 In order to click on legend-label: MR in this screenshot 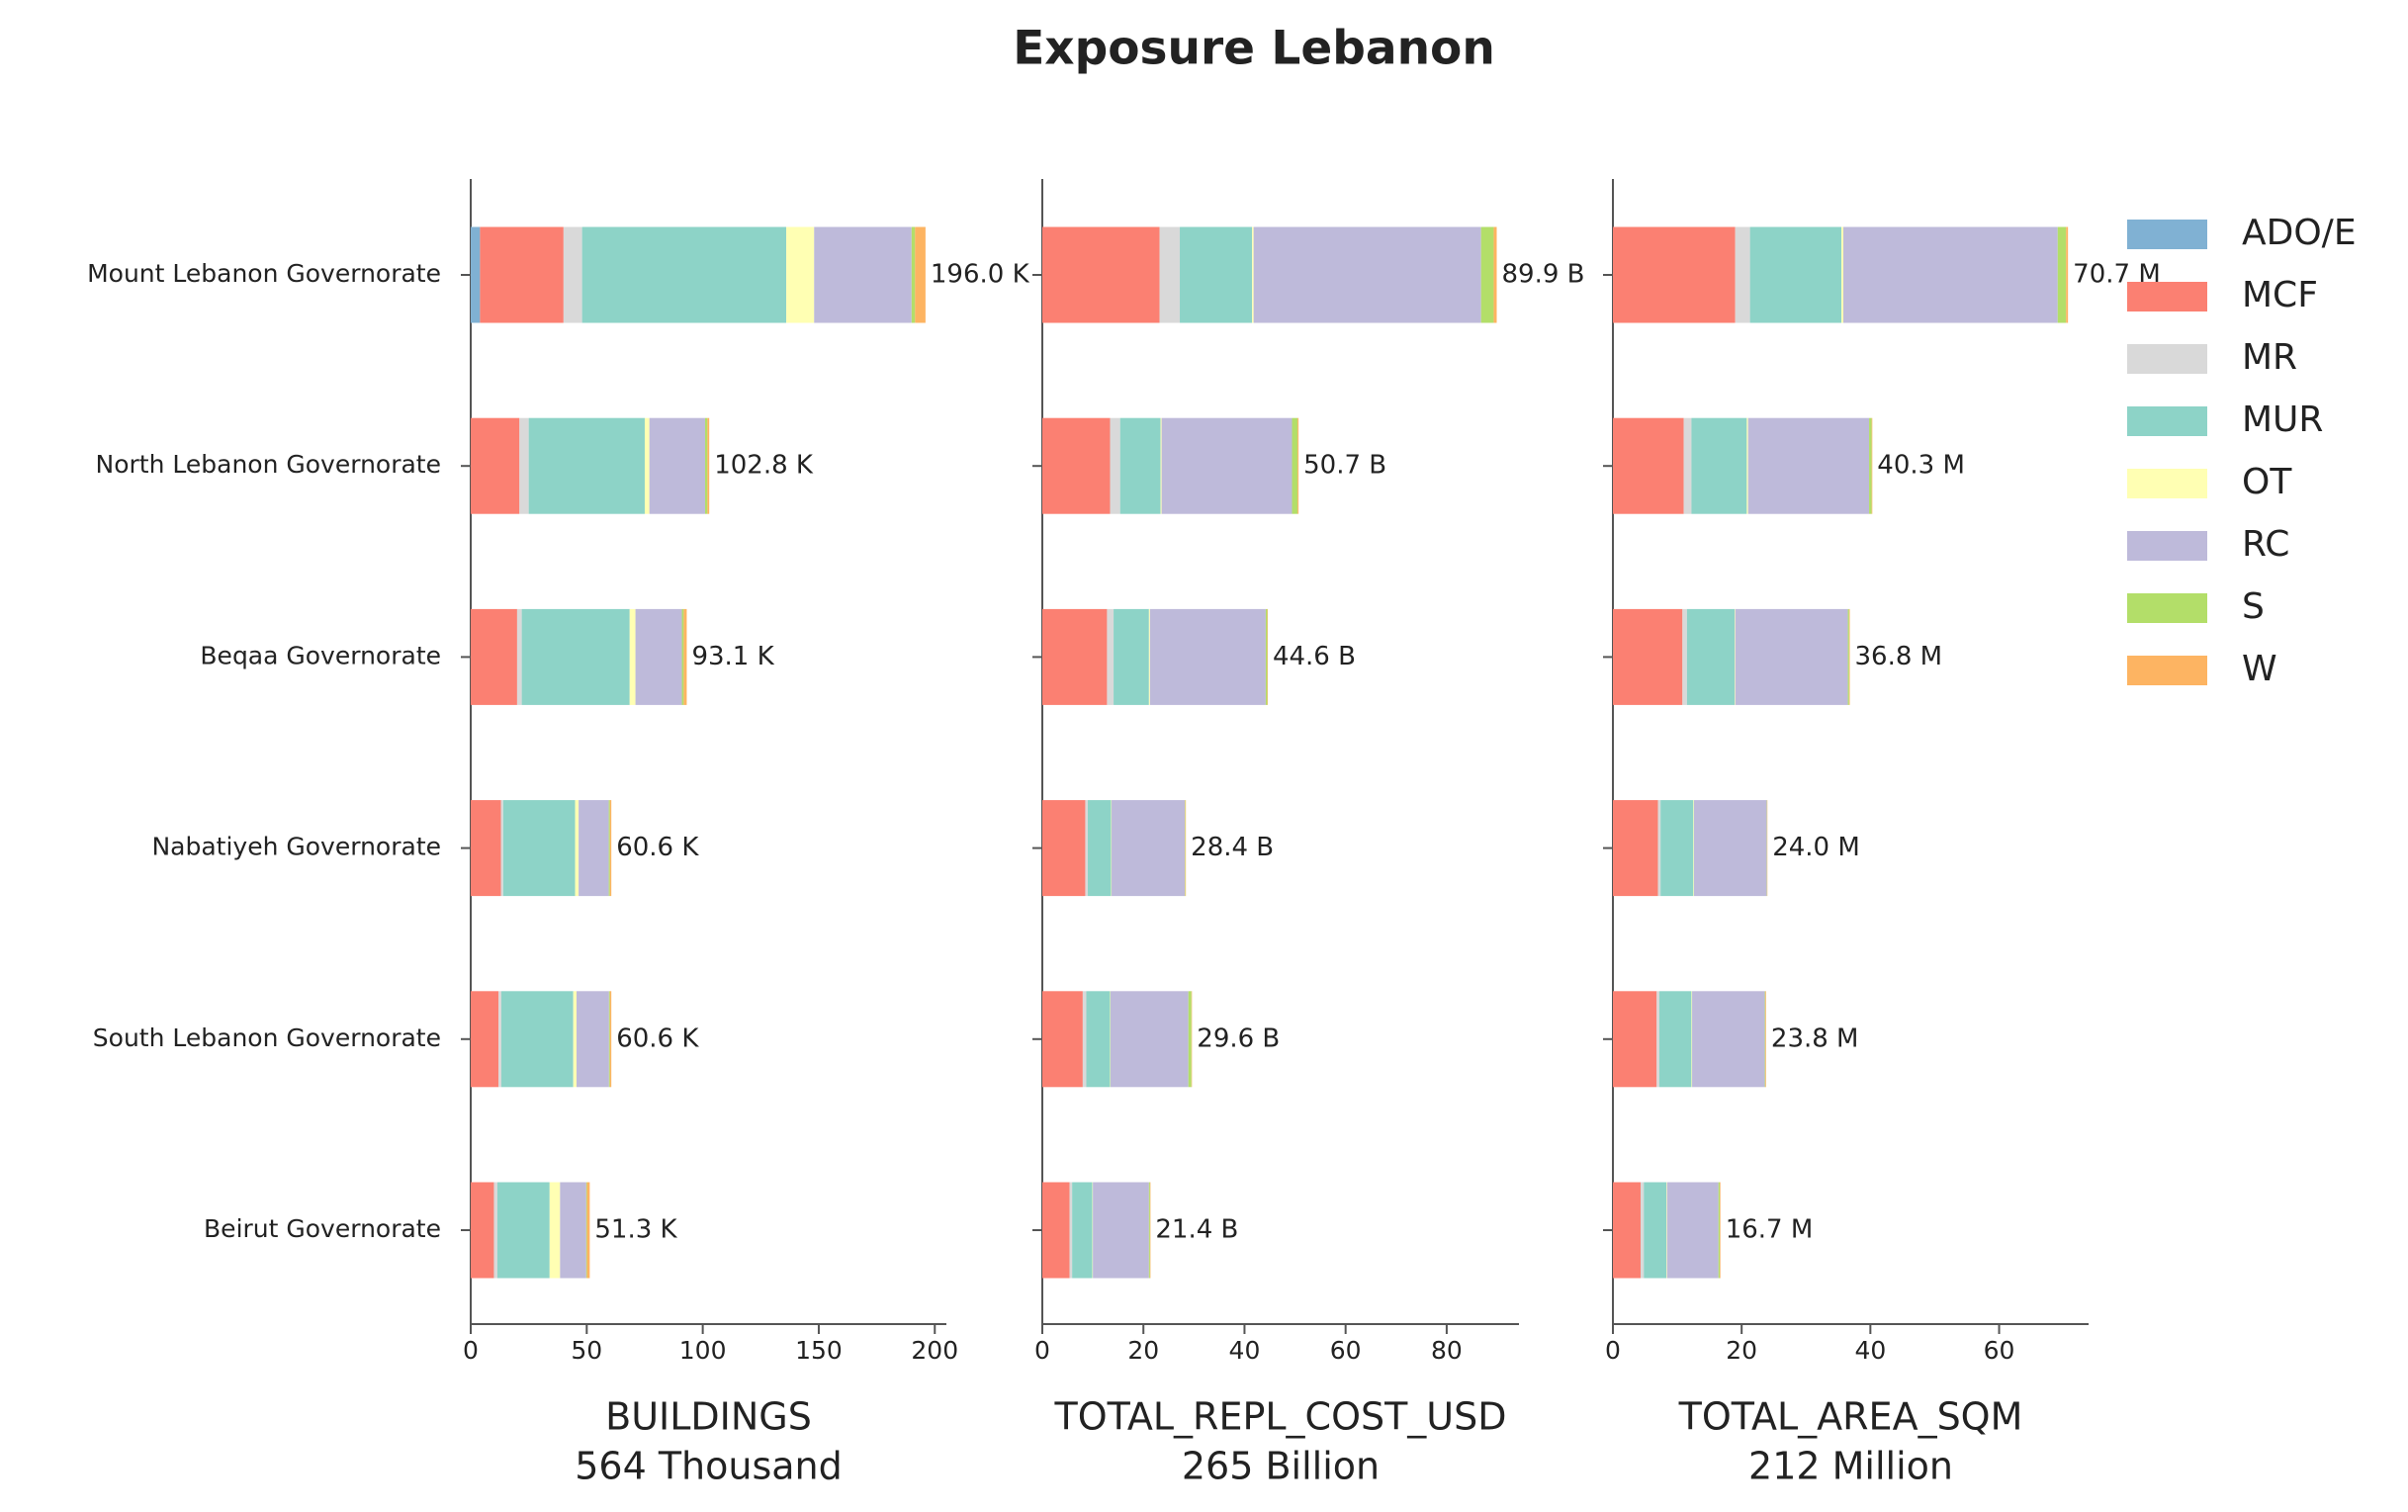, I will do `click(2269, 357)`.